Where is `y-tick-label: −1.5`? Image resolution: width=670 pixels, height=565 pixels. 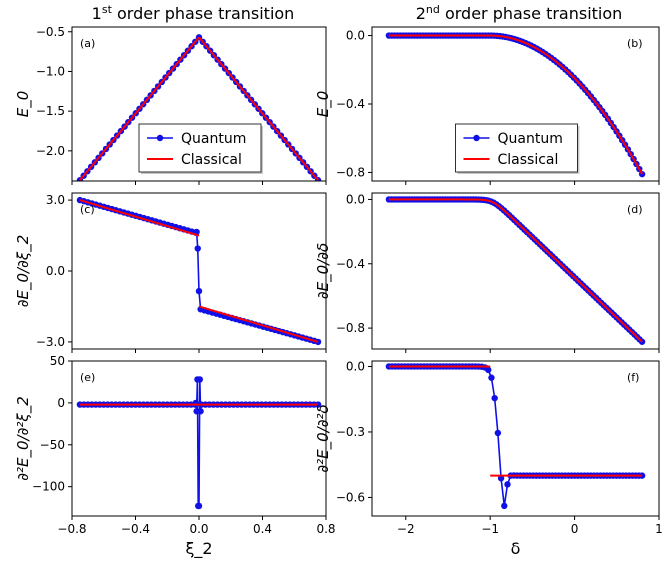
y-tick-label: −1.5 is located at coordinates (50, 111).